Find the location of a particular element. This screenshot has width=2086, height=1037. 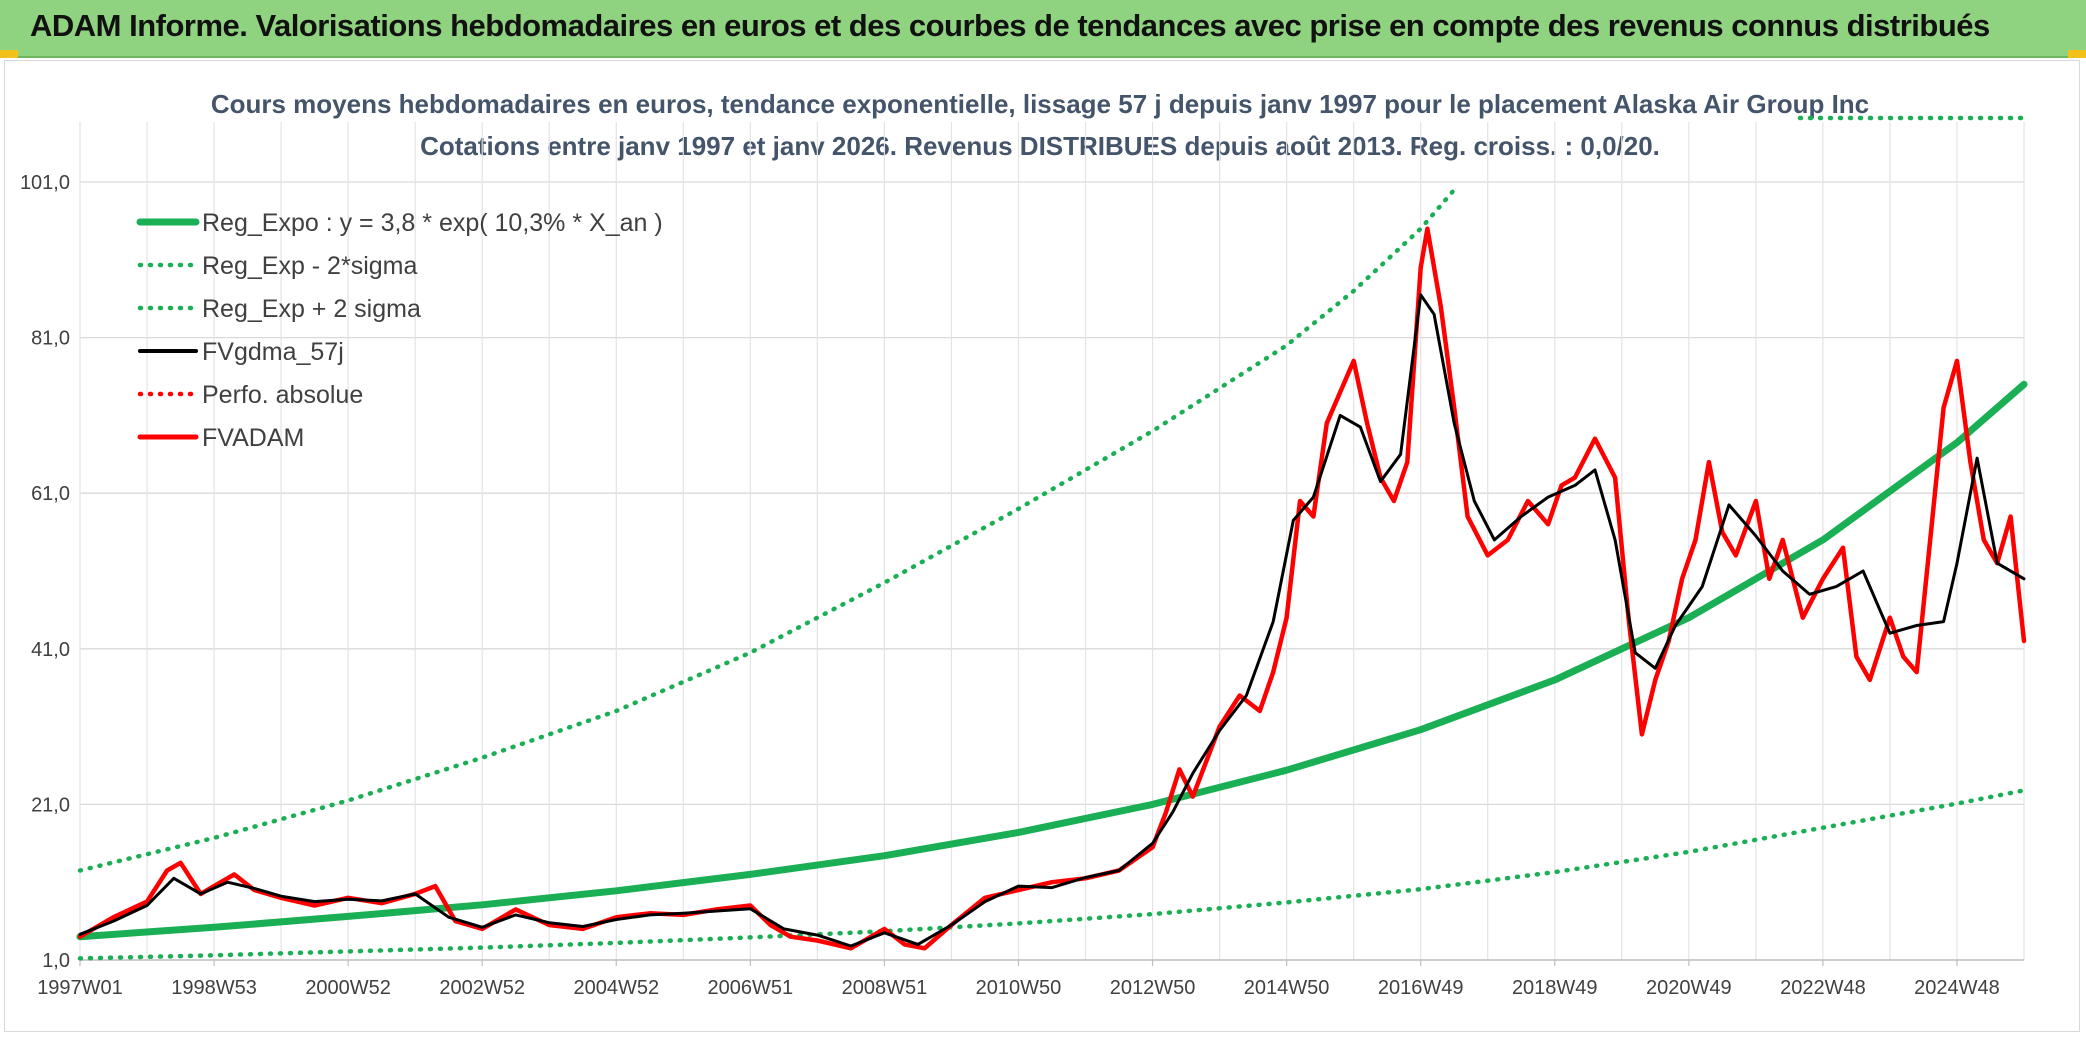

x-tick-label: 1997W01 is located at coordinates (80, 988).